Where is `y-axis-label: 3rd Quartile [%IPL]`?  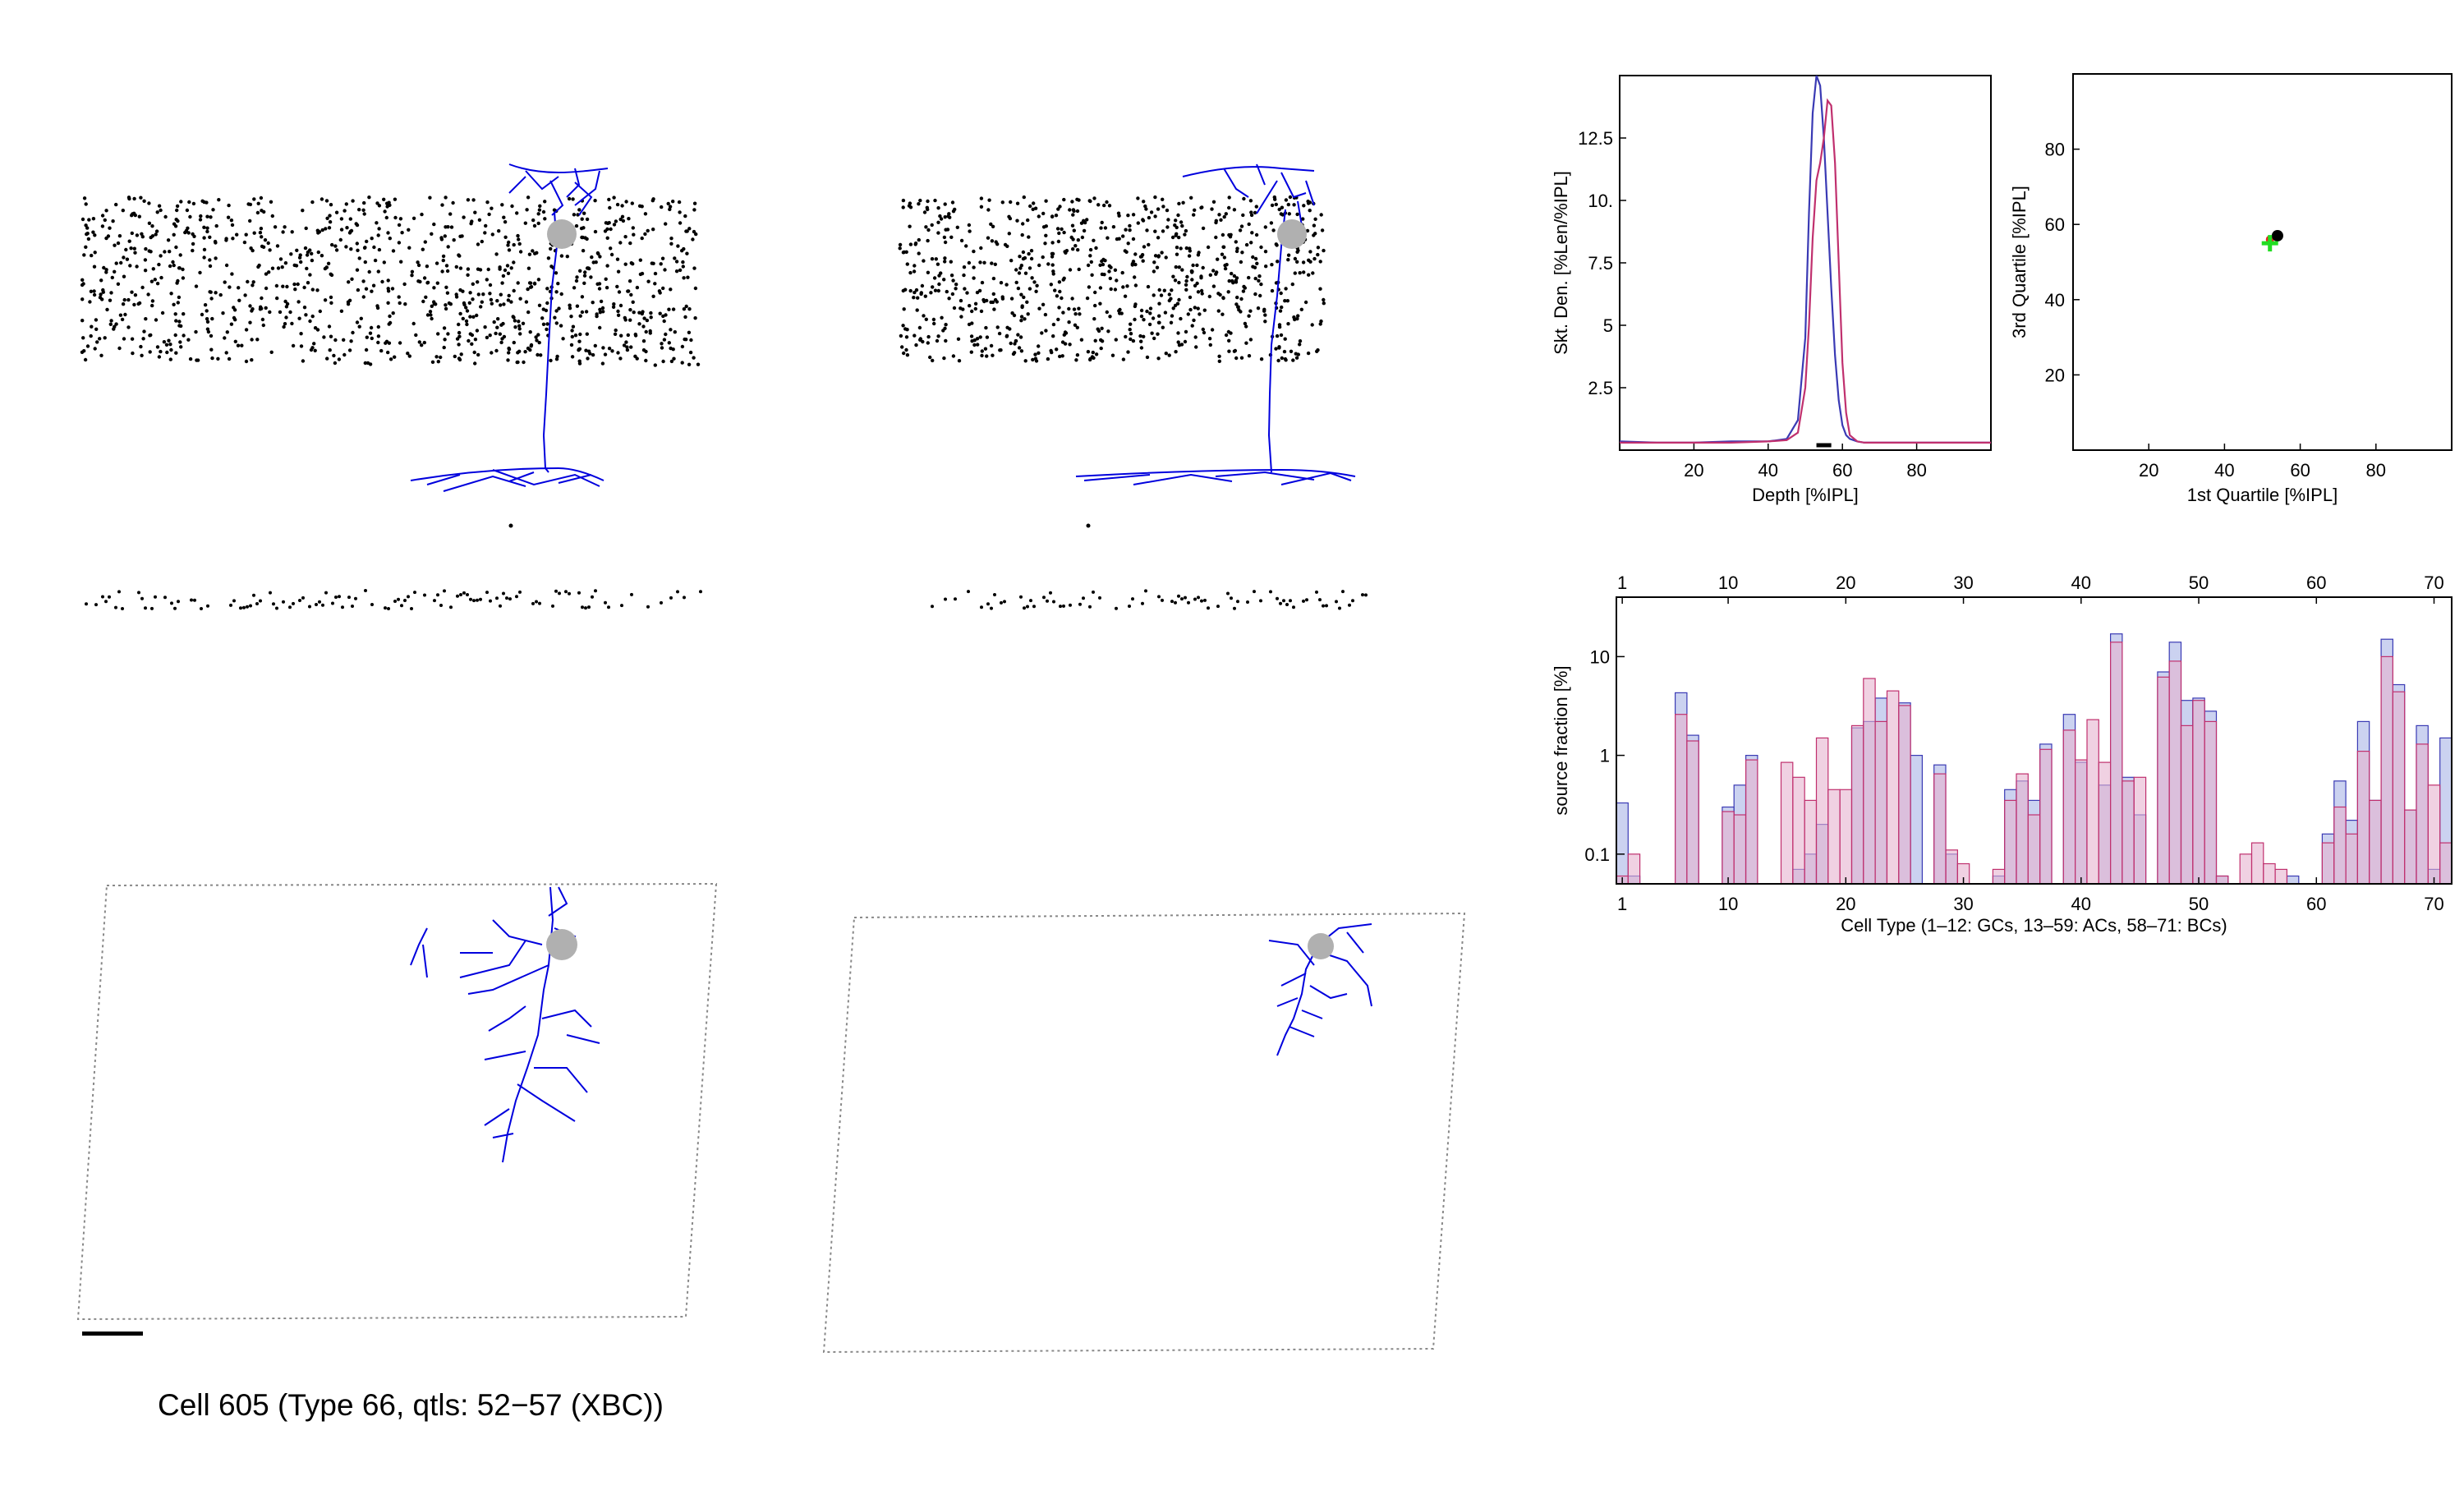 y-axis-label: 3rd Quartile [%IPL] is located at coordinates (2019, 262).